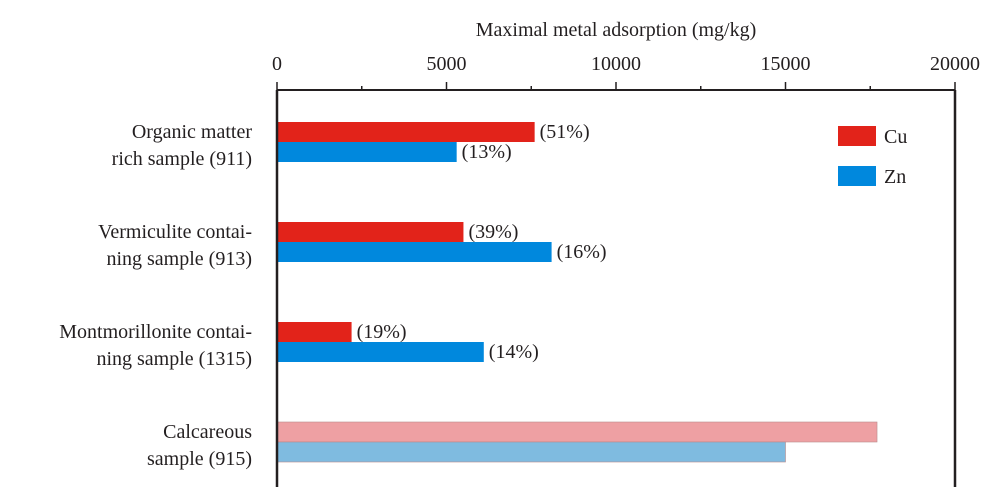 The image size is (986, 487). Describe the element at coordinates (199, 459) in the screenshot. I see `category-label: sample (915)` at that location.